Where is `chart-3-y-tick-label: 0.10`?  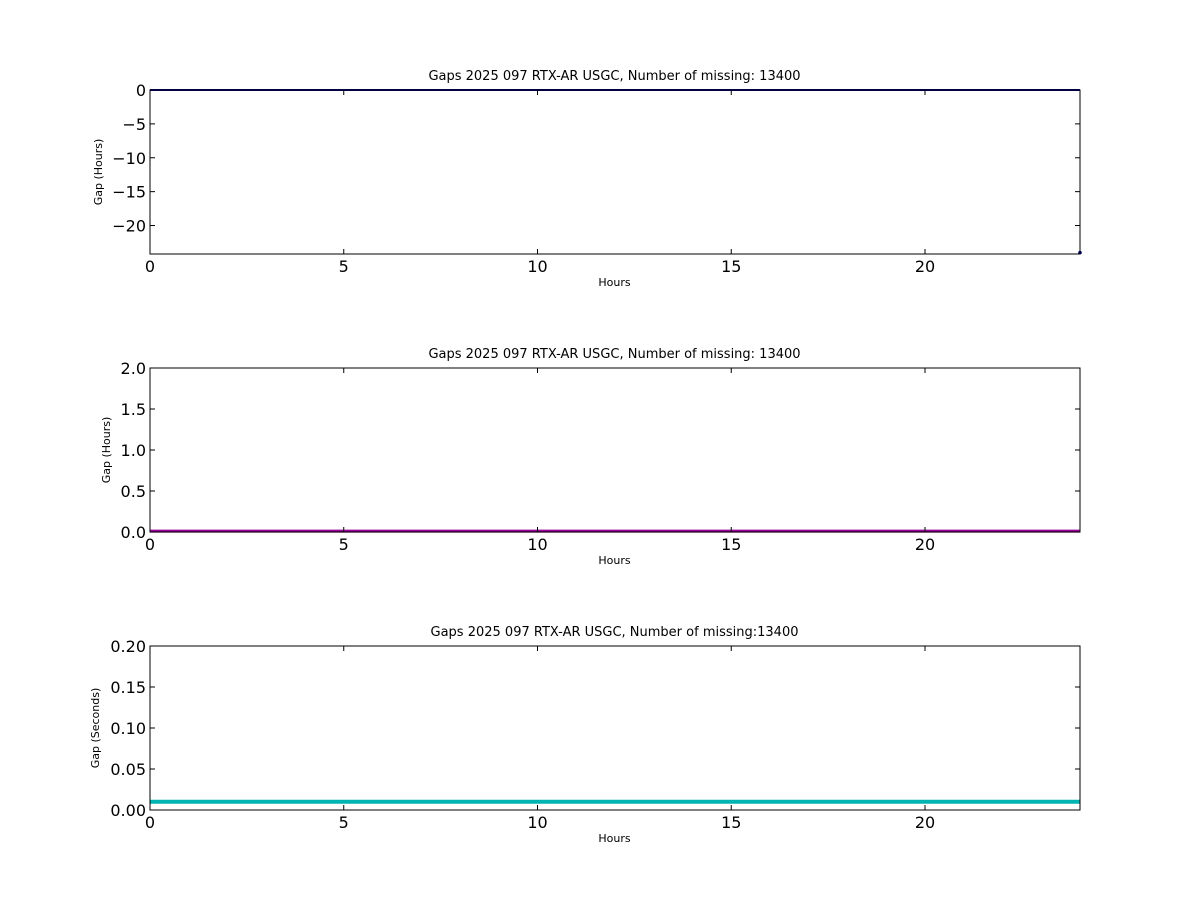 chart-3-y-tick-label: 0.10 is located at coordinates (128, 728).